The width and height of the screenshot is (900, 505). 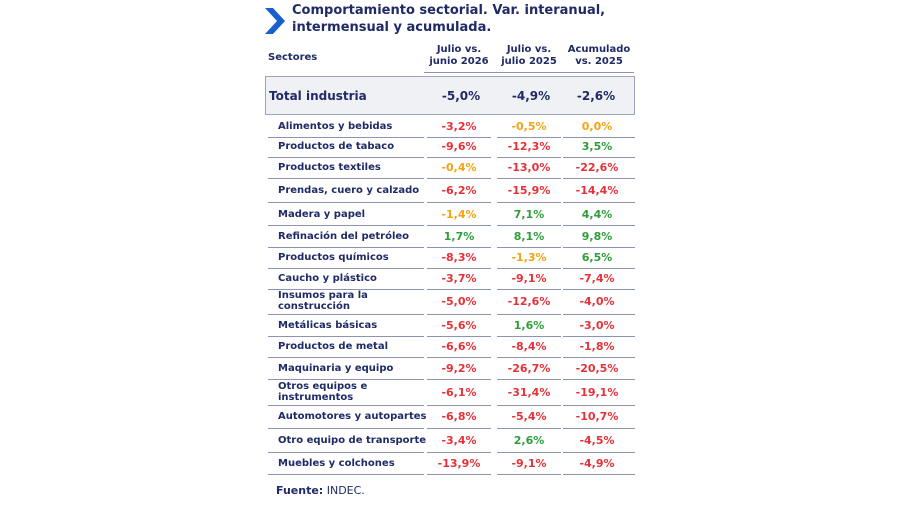 What do you see at coordinates (529, 167) in the screenshot?
I see `value-cell: -13,0%` at bounding box center [529, 167].